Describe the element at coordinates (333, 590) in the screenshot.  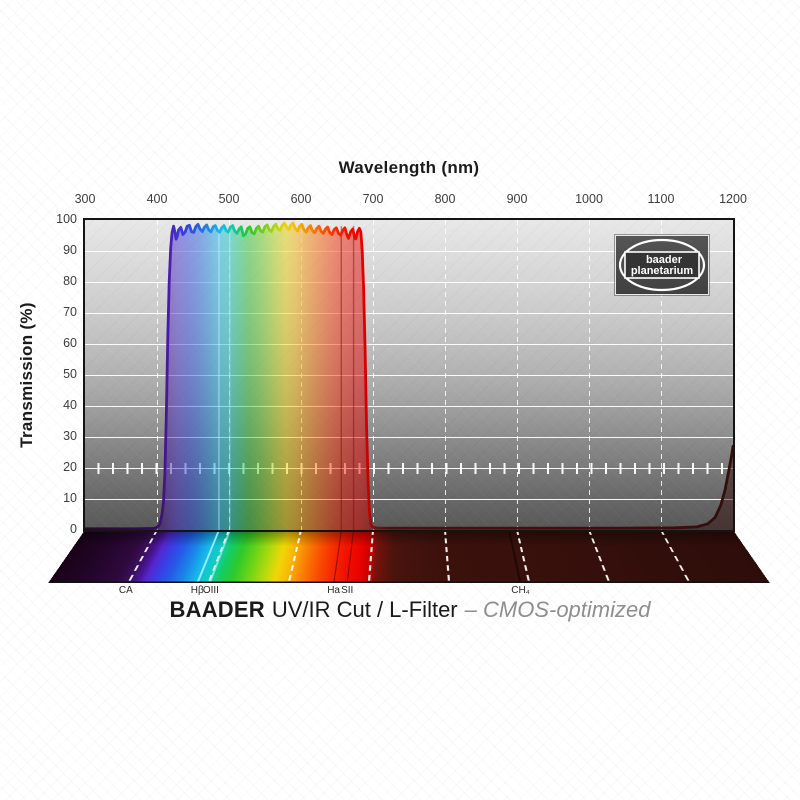
I see `spectral-line-label: Ha` at that location.